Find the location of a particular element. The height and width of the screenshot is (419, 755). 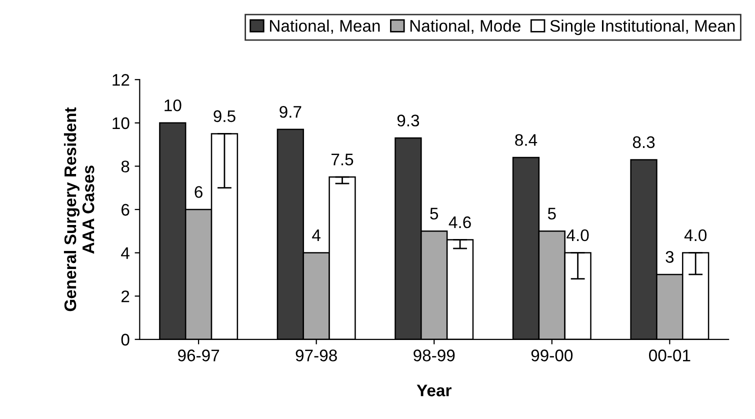

data-label: 9.7 is located at coordinates (291, 112).